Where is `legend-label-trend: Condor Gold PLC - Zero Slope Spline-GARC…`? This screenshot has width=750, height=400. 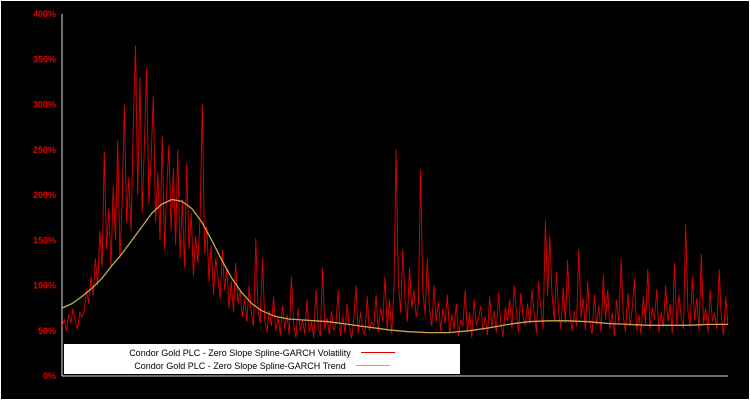
legend-label-trend: Condor Gold PLC - Zero Slope Spline-GARC… is located at coordinates (240, 365).